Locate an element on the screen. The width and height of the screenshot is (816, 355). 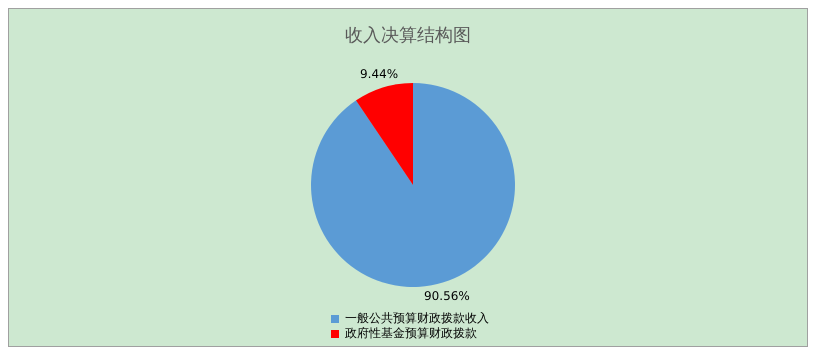
chart-title: 收入决算结构图 is located at coordinates (408, 35).